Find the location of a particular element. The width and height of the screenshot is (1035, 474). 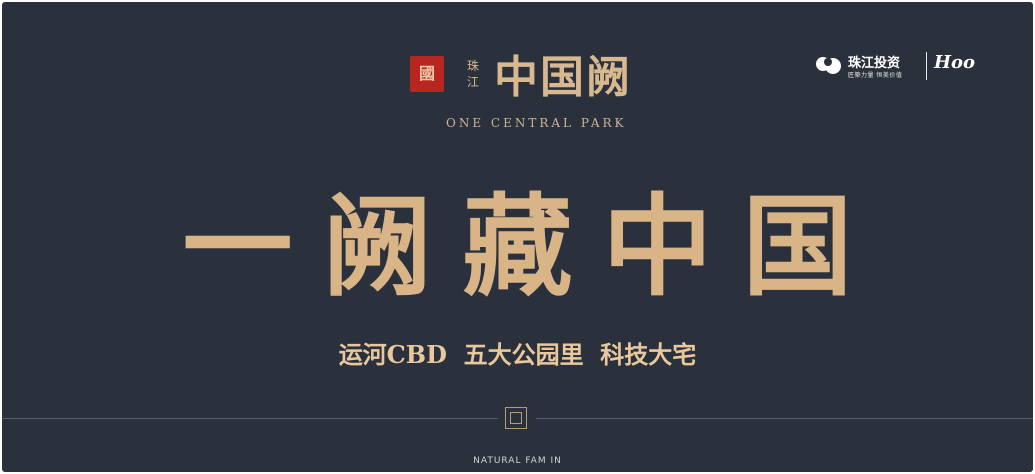

wave-logo-icon is located at coordinates (828, 65).